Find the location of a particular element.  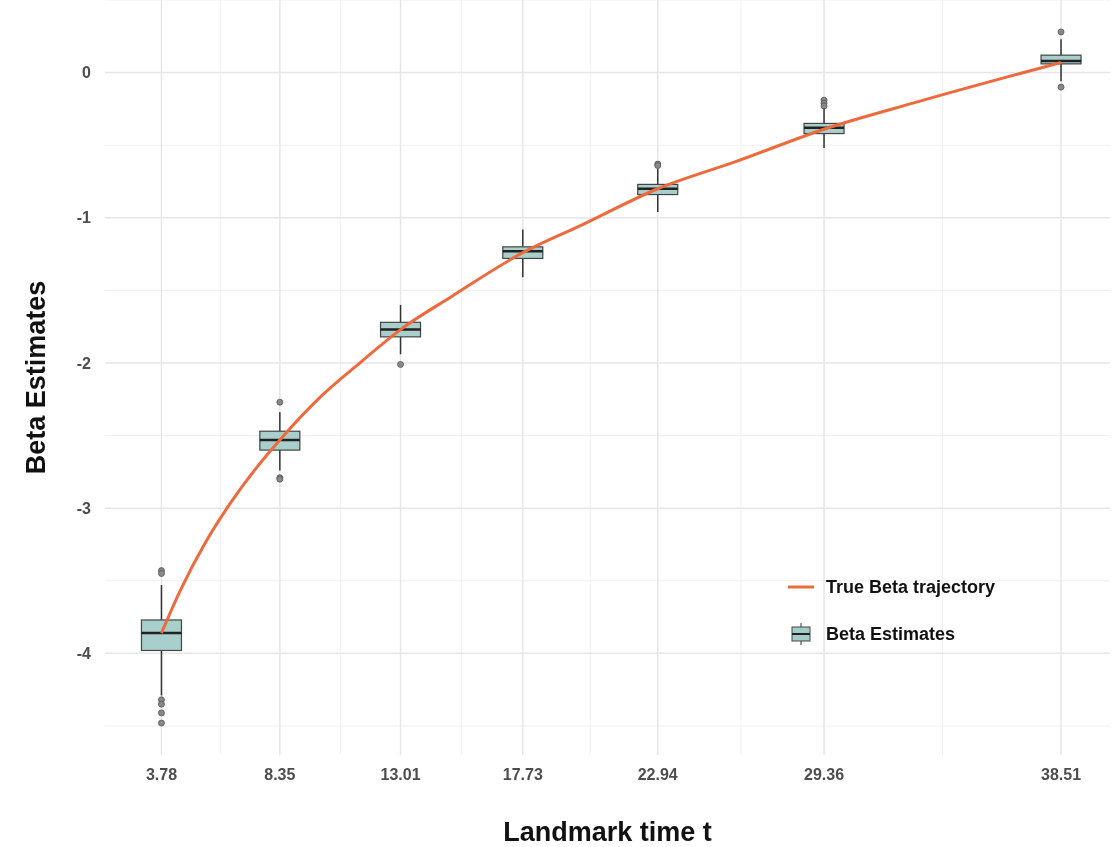

legend-label: Beta Estimates is located at coordinates (891, 634).